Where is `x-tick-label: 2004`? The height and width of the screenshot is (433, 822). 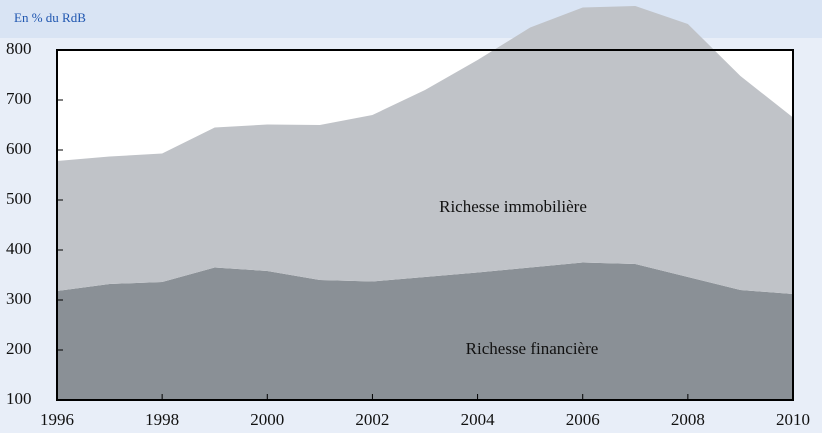
x-tick-label: 2004 is located at coordinates (478, 419).